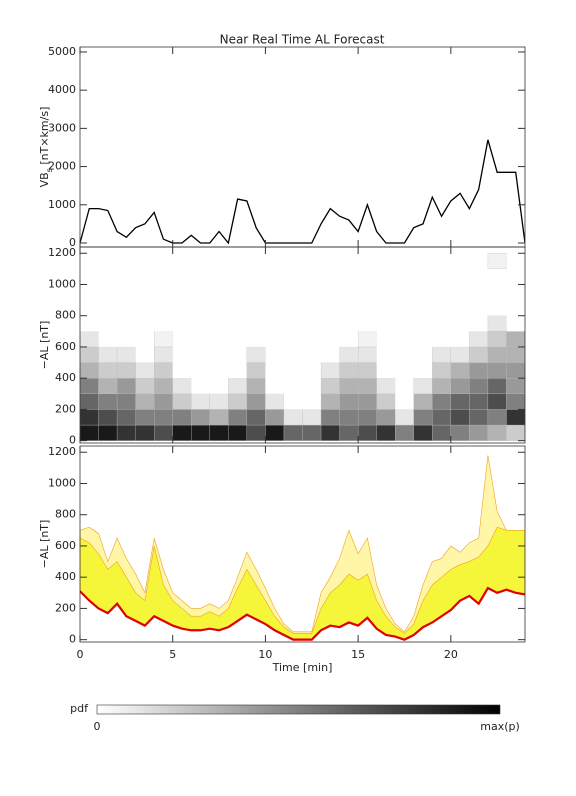 The width and height of the screenshot is (576, 796). What do you see at coordinates (298, 709) in the screenshot?
I see `colorbar` at bounding box center [298, 709].